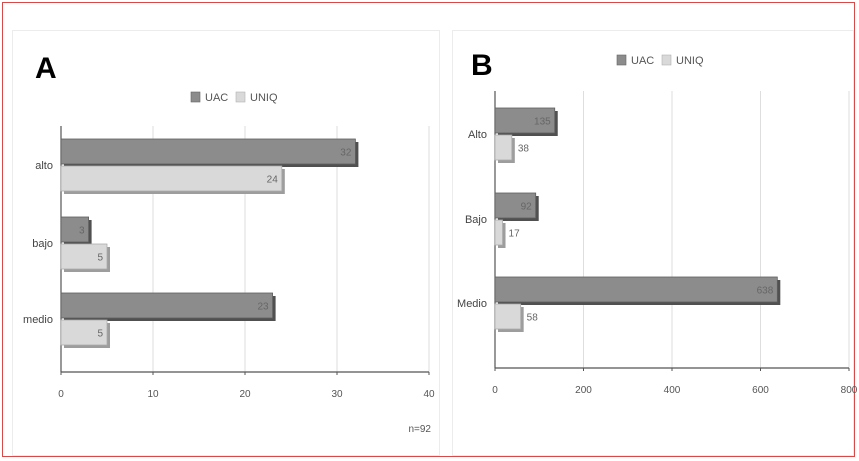  Describe the element at coordinates (765, 291) in the screenshot. I see `chart-b-bar-value-label-uac: 638` at that location.